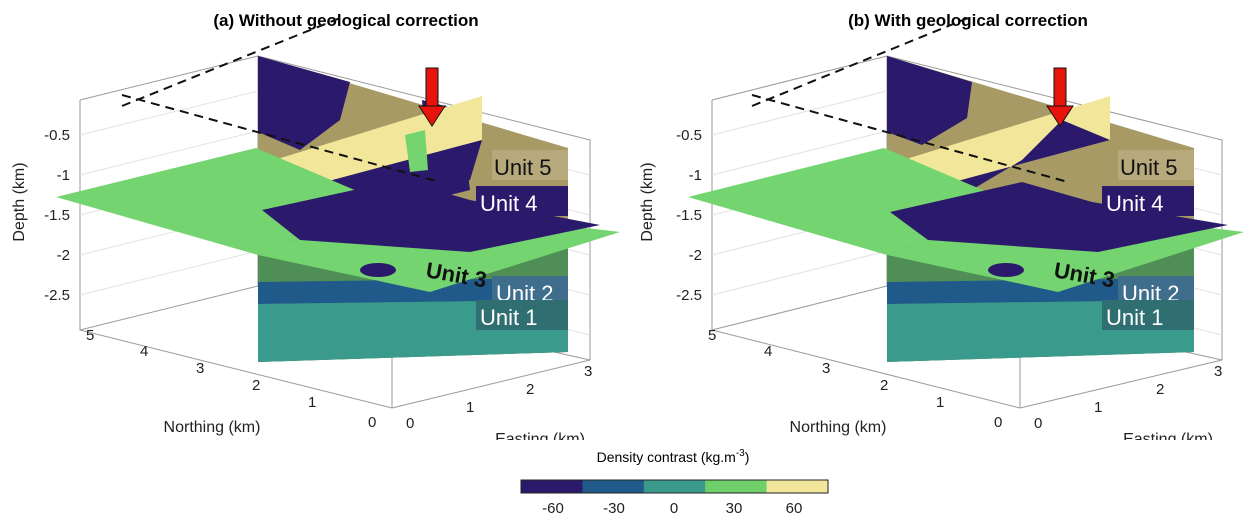  Describe the element at coordinates (496, 240) in the screenshot. I see `panel-a-unit-labels: Unit 5 Unit 4 Unit 3 Unit 2 Unit 1` at that location.